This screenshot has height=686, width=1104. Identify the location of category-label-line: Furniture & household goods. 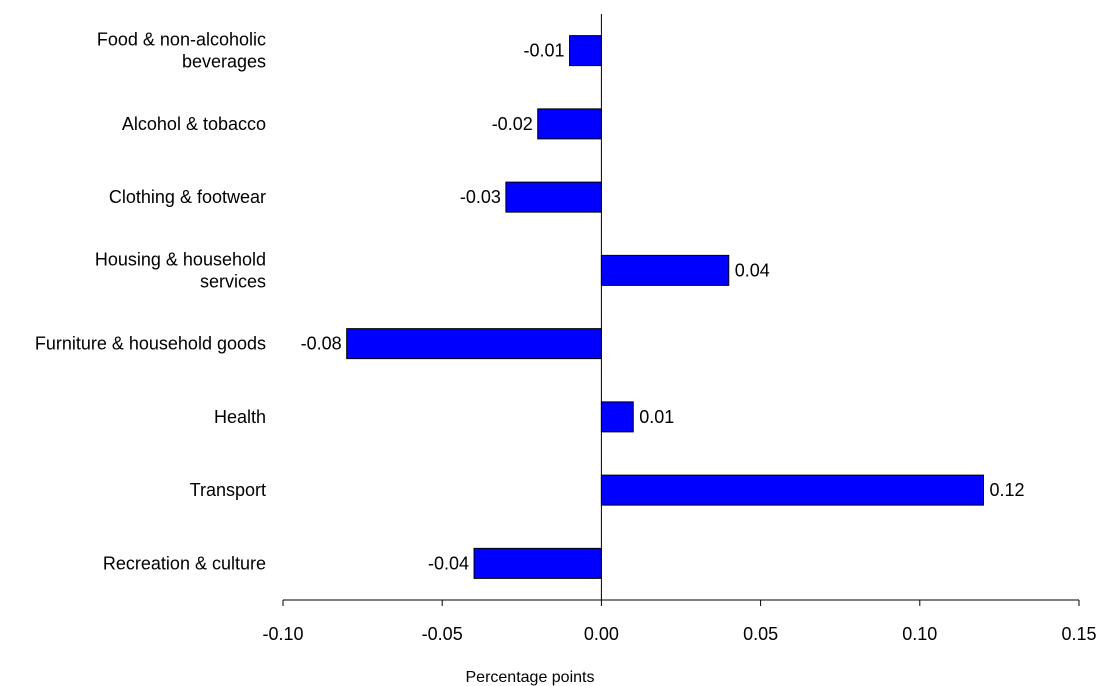
(150, 344).